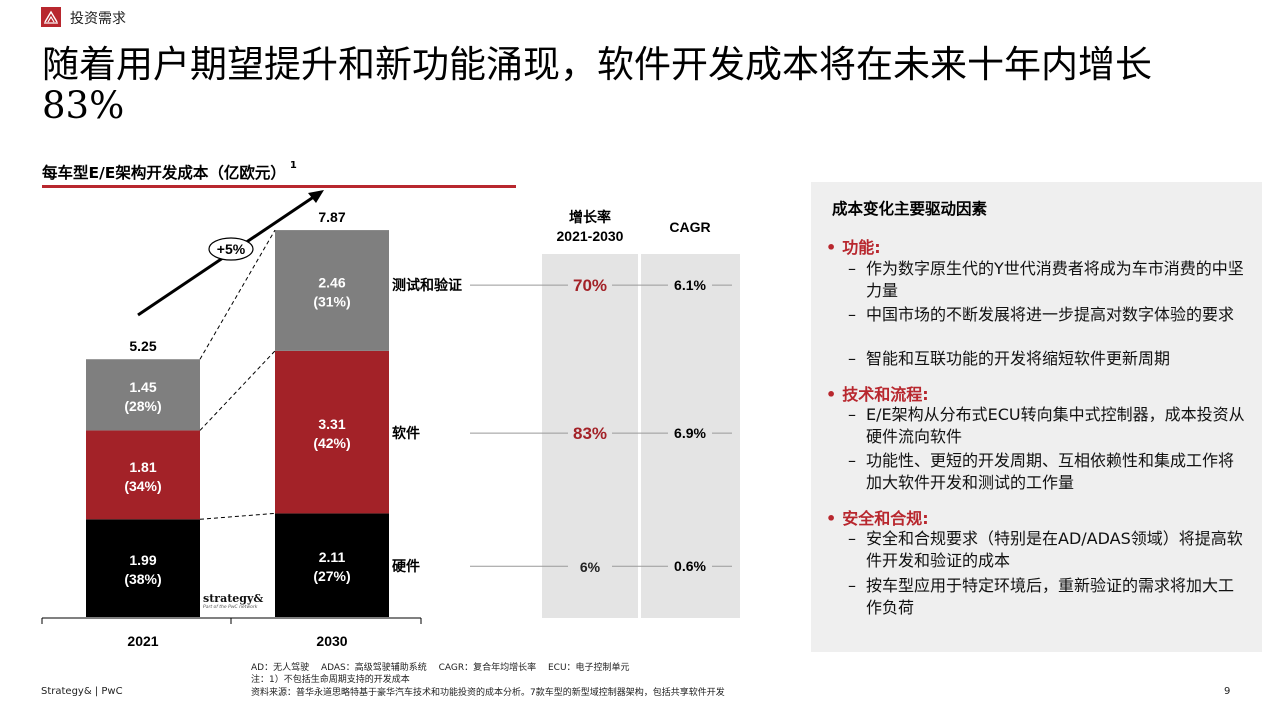 This screenshot has height=716, width=1269. What do you see at coordinates (1054, 549) in the screenshot?
I see `driver-item-text: 安全和合规要求（特别是在AD/ADAS领域）将提高软件开发和验证的成本` at bounding box center [1054, 549].